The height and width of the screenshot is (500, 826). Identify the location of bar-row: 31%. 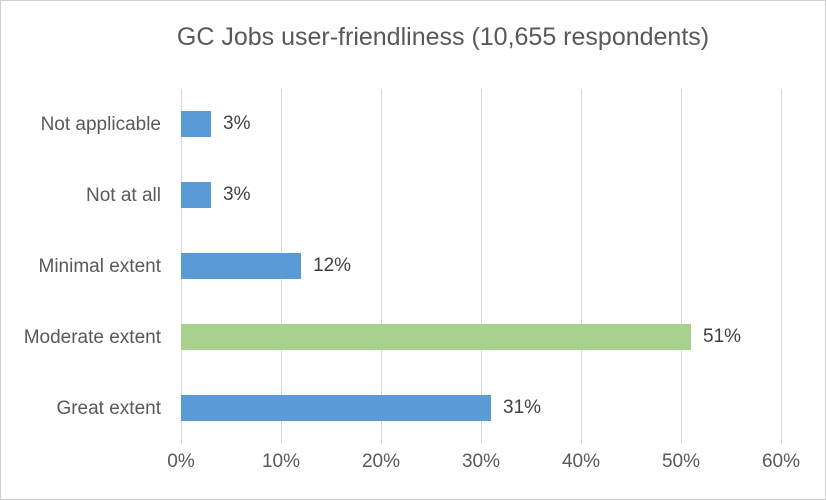
(481, 408).